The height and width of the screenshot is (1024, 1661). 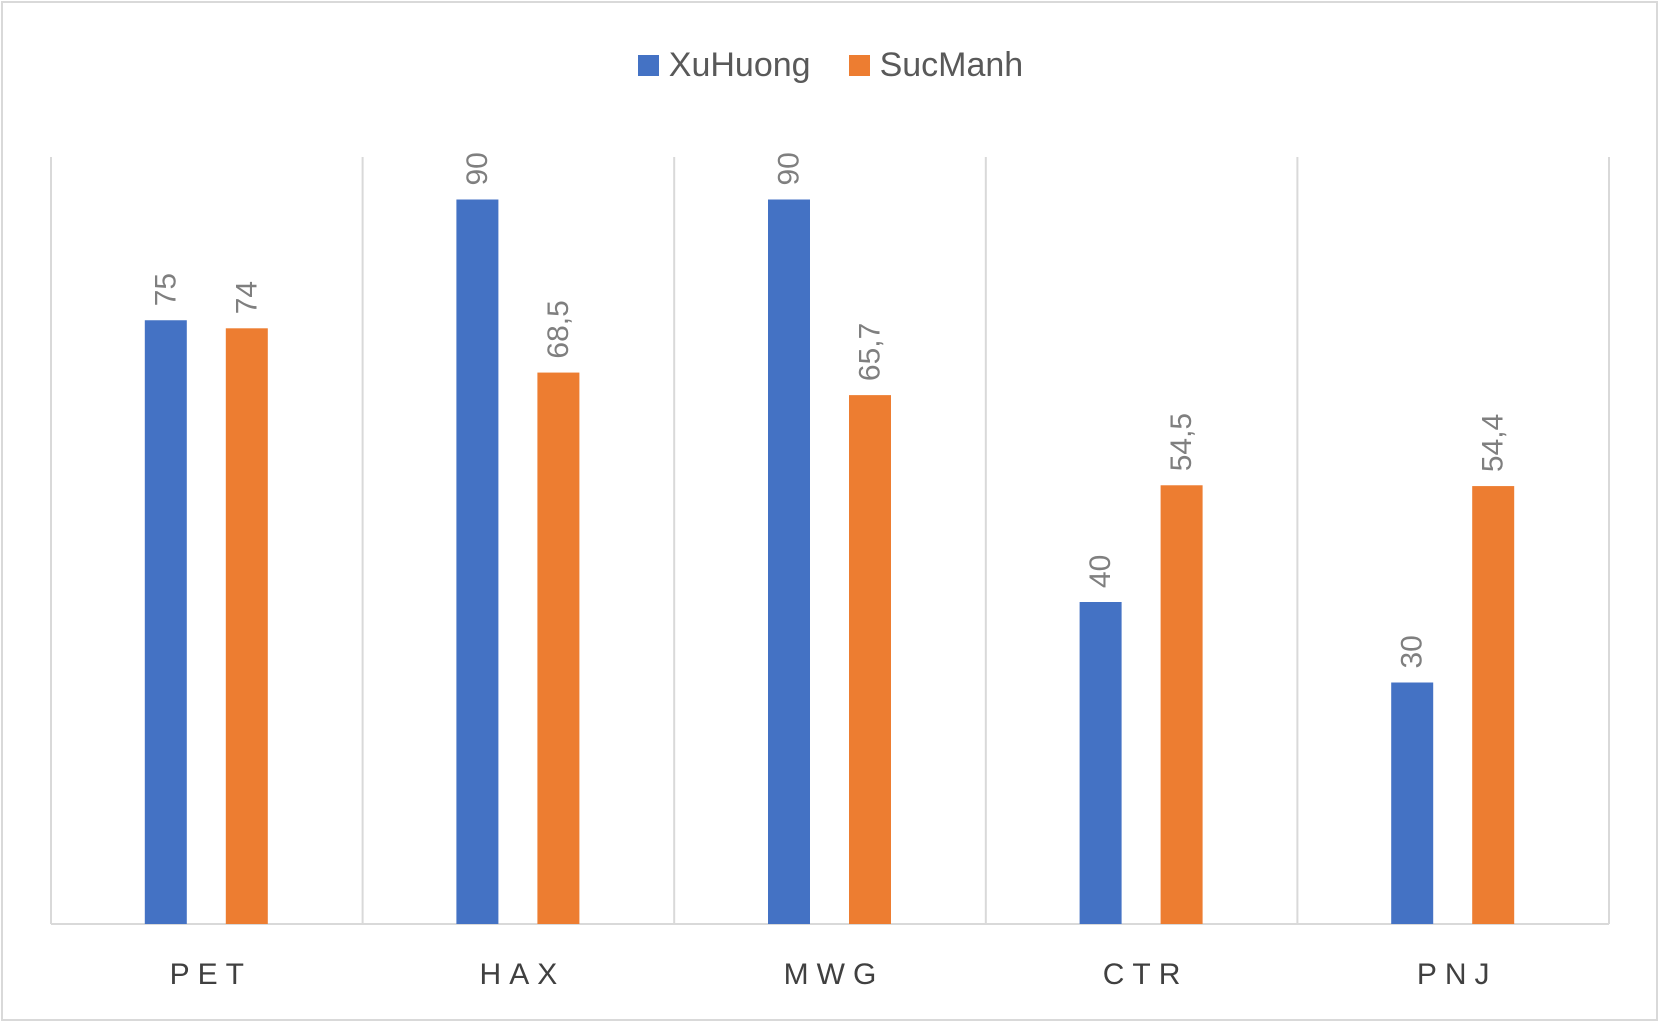 I want to click on bar-xuhuong-mwg, so click(x=789, y=561).